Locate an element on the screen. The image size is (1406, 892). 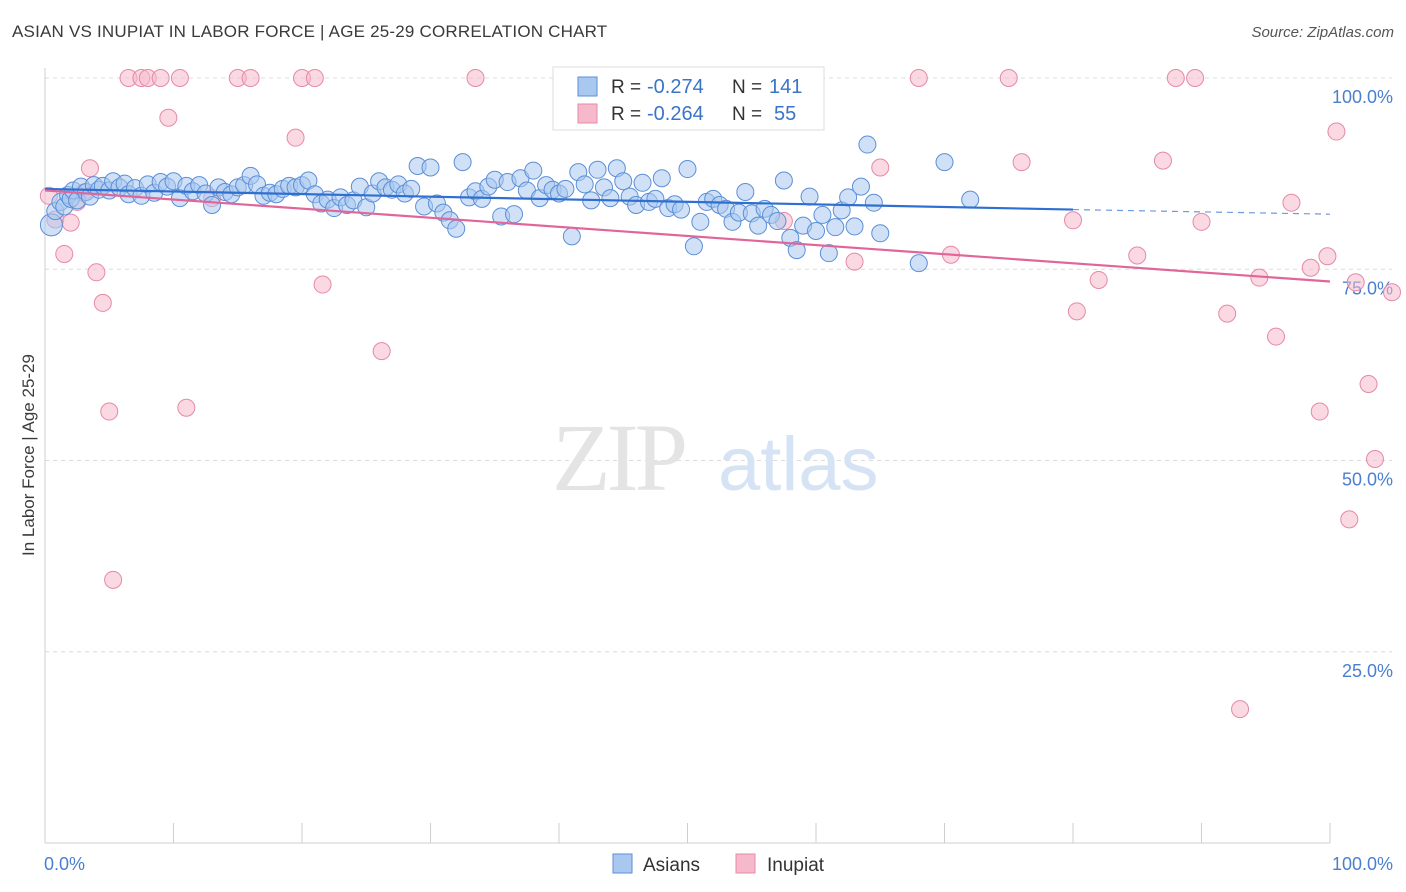
legend-box: R = -0.274 N = 141 R = -0.264 N = 55 is located at coordinates (688, 98).